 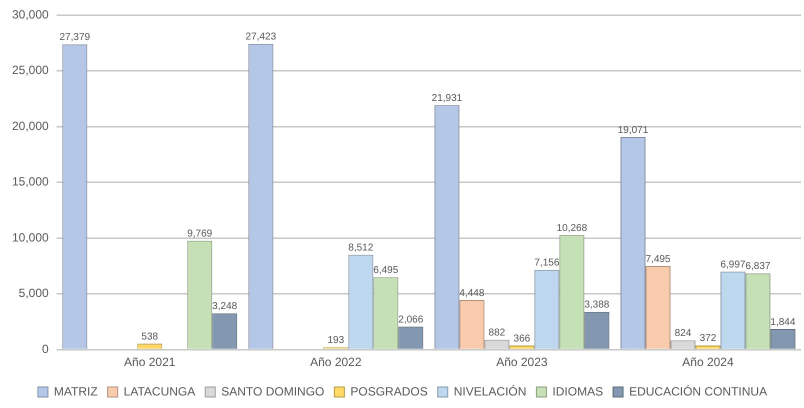 What do you see at coordinates (34, 293) in the screenshot?
I see `y-tick-label: 5,000` at bounding box center [34, 293].